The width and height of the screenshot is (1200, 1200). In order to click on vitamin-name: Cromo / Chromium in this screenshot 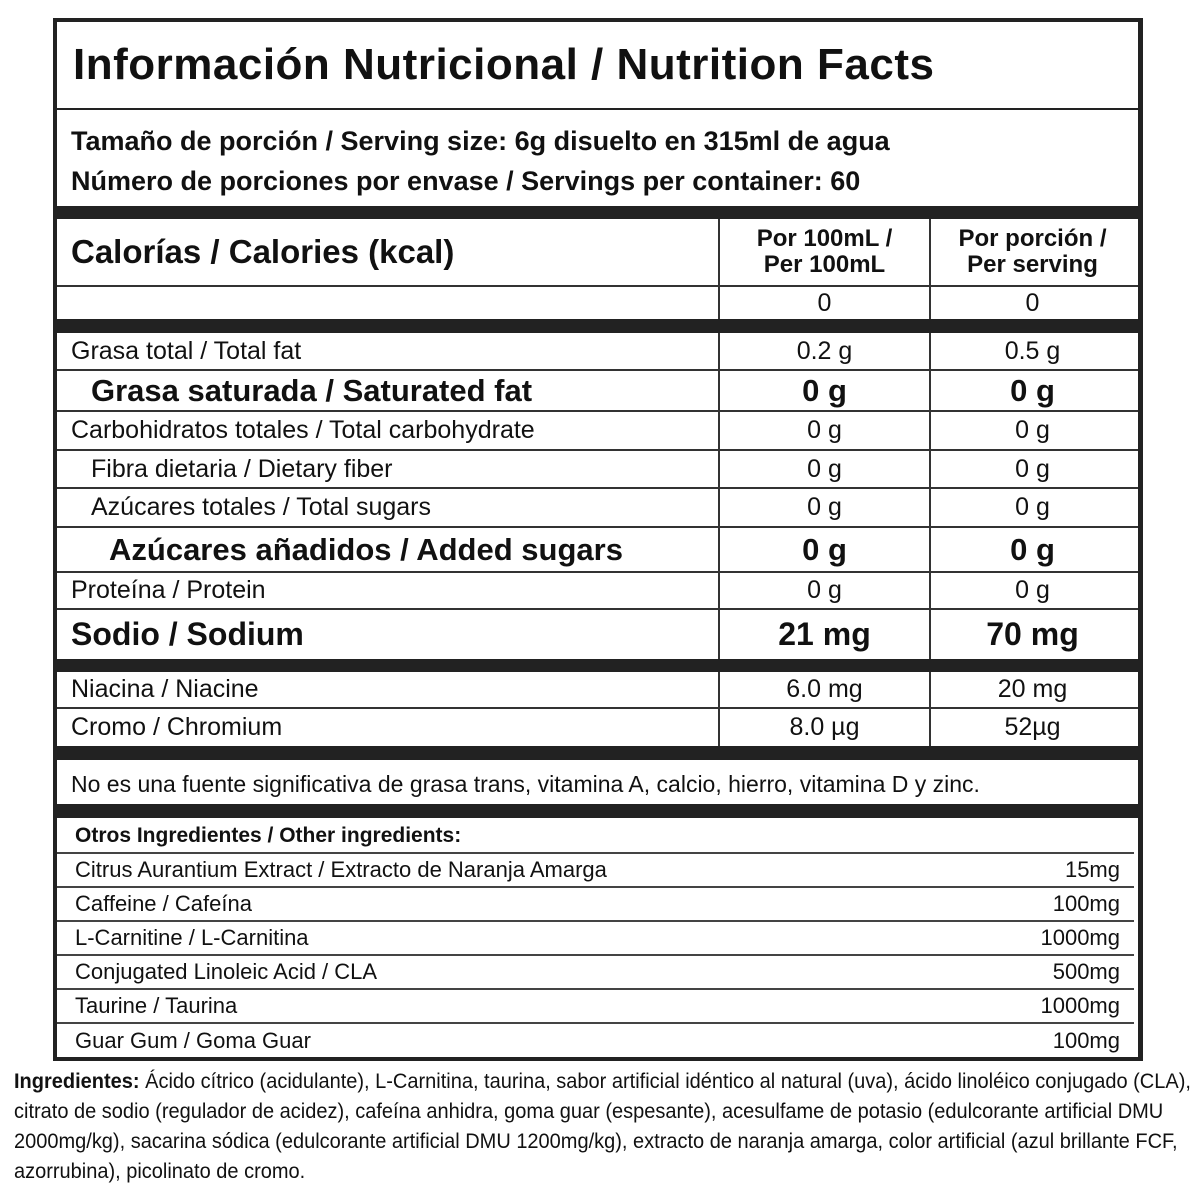, I will do `click(388, 727)`.